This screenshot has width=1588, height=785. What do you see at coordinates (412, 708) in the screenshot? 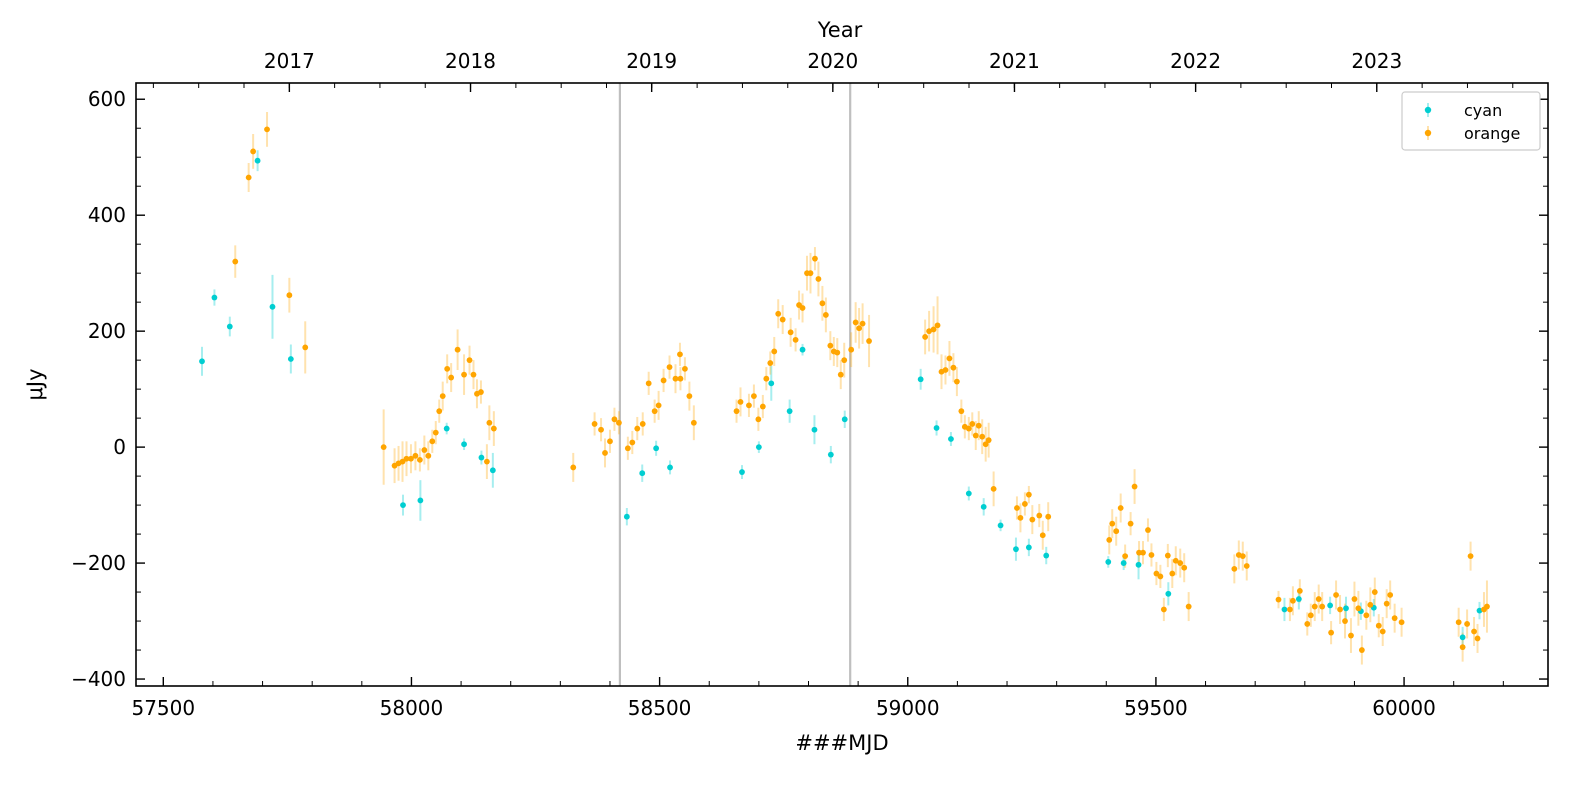
I see `x-tick-label: 58000` at bounding box center [412, 708].